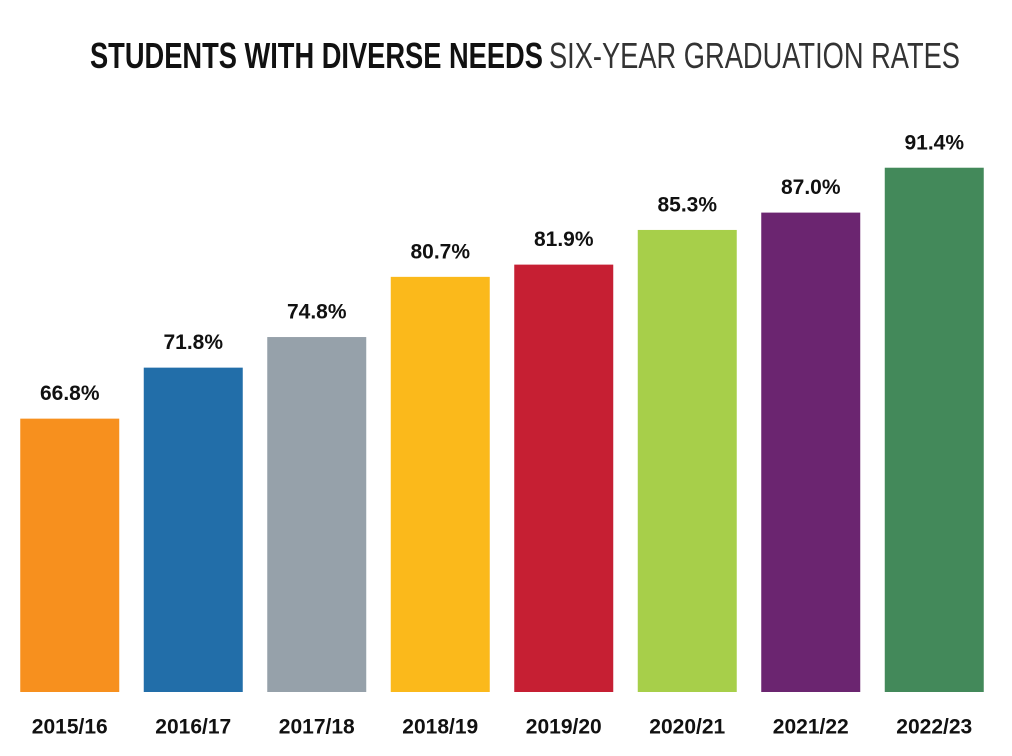 This screenshot has height=756, width=1012. Describe the element at coordinates (193, 727) in the screenshot. I see `x-tick-label: 2016/17` at that location.